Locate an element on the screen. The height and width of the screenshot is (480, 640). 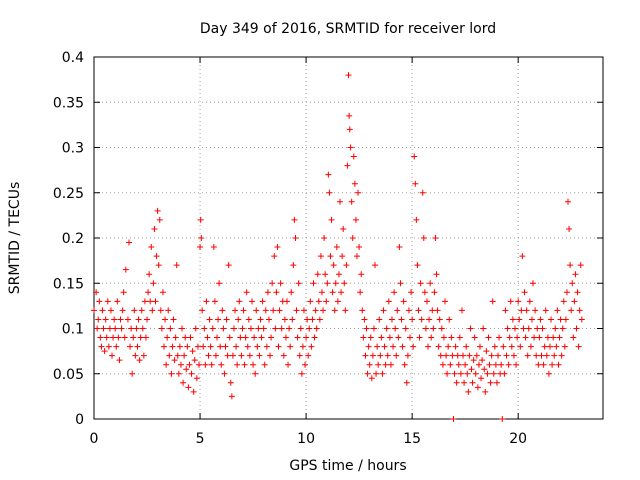
x-tick-label: 0 is located at coordinates (94, 439).